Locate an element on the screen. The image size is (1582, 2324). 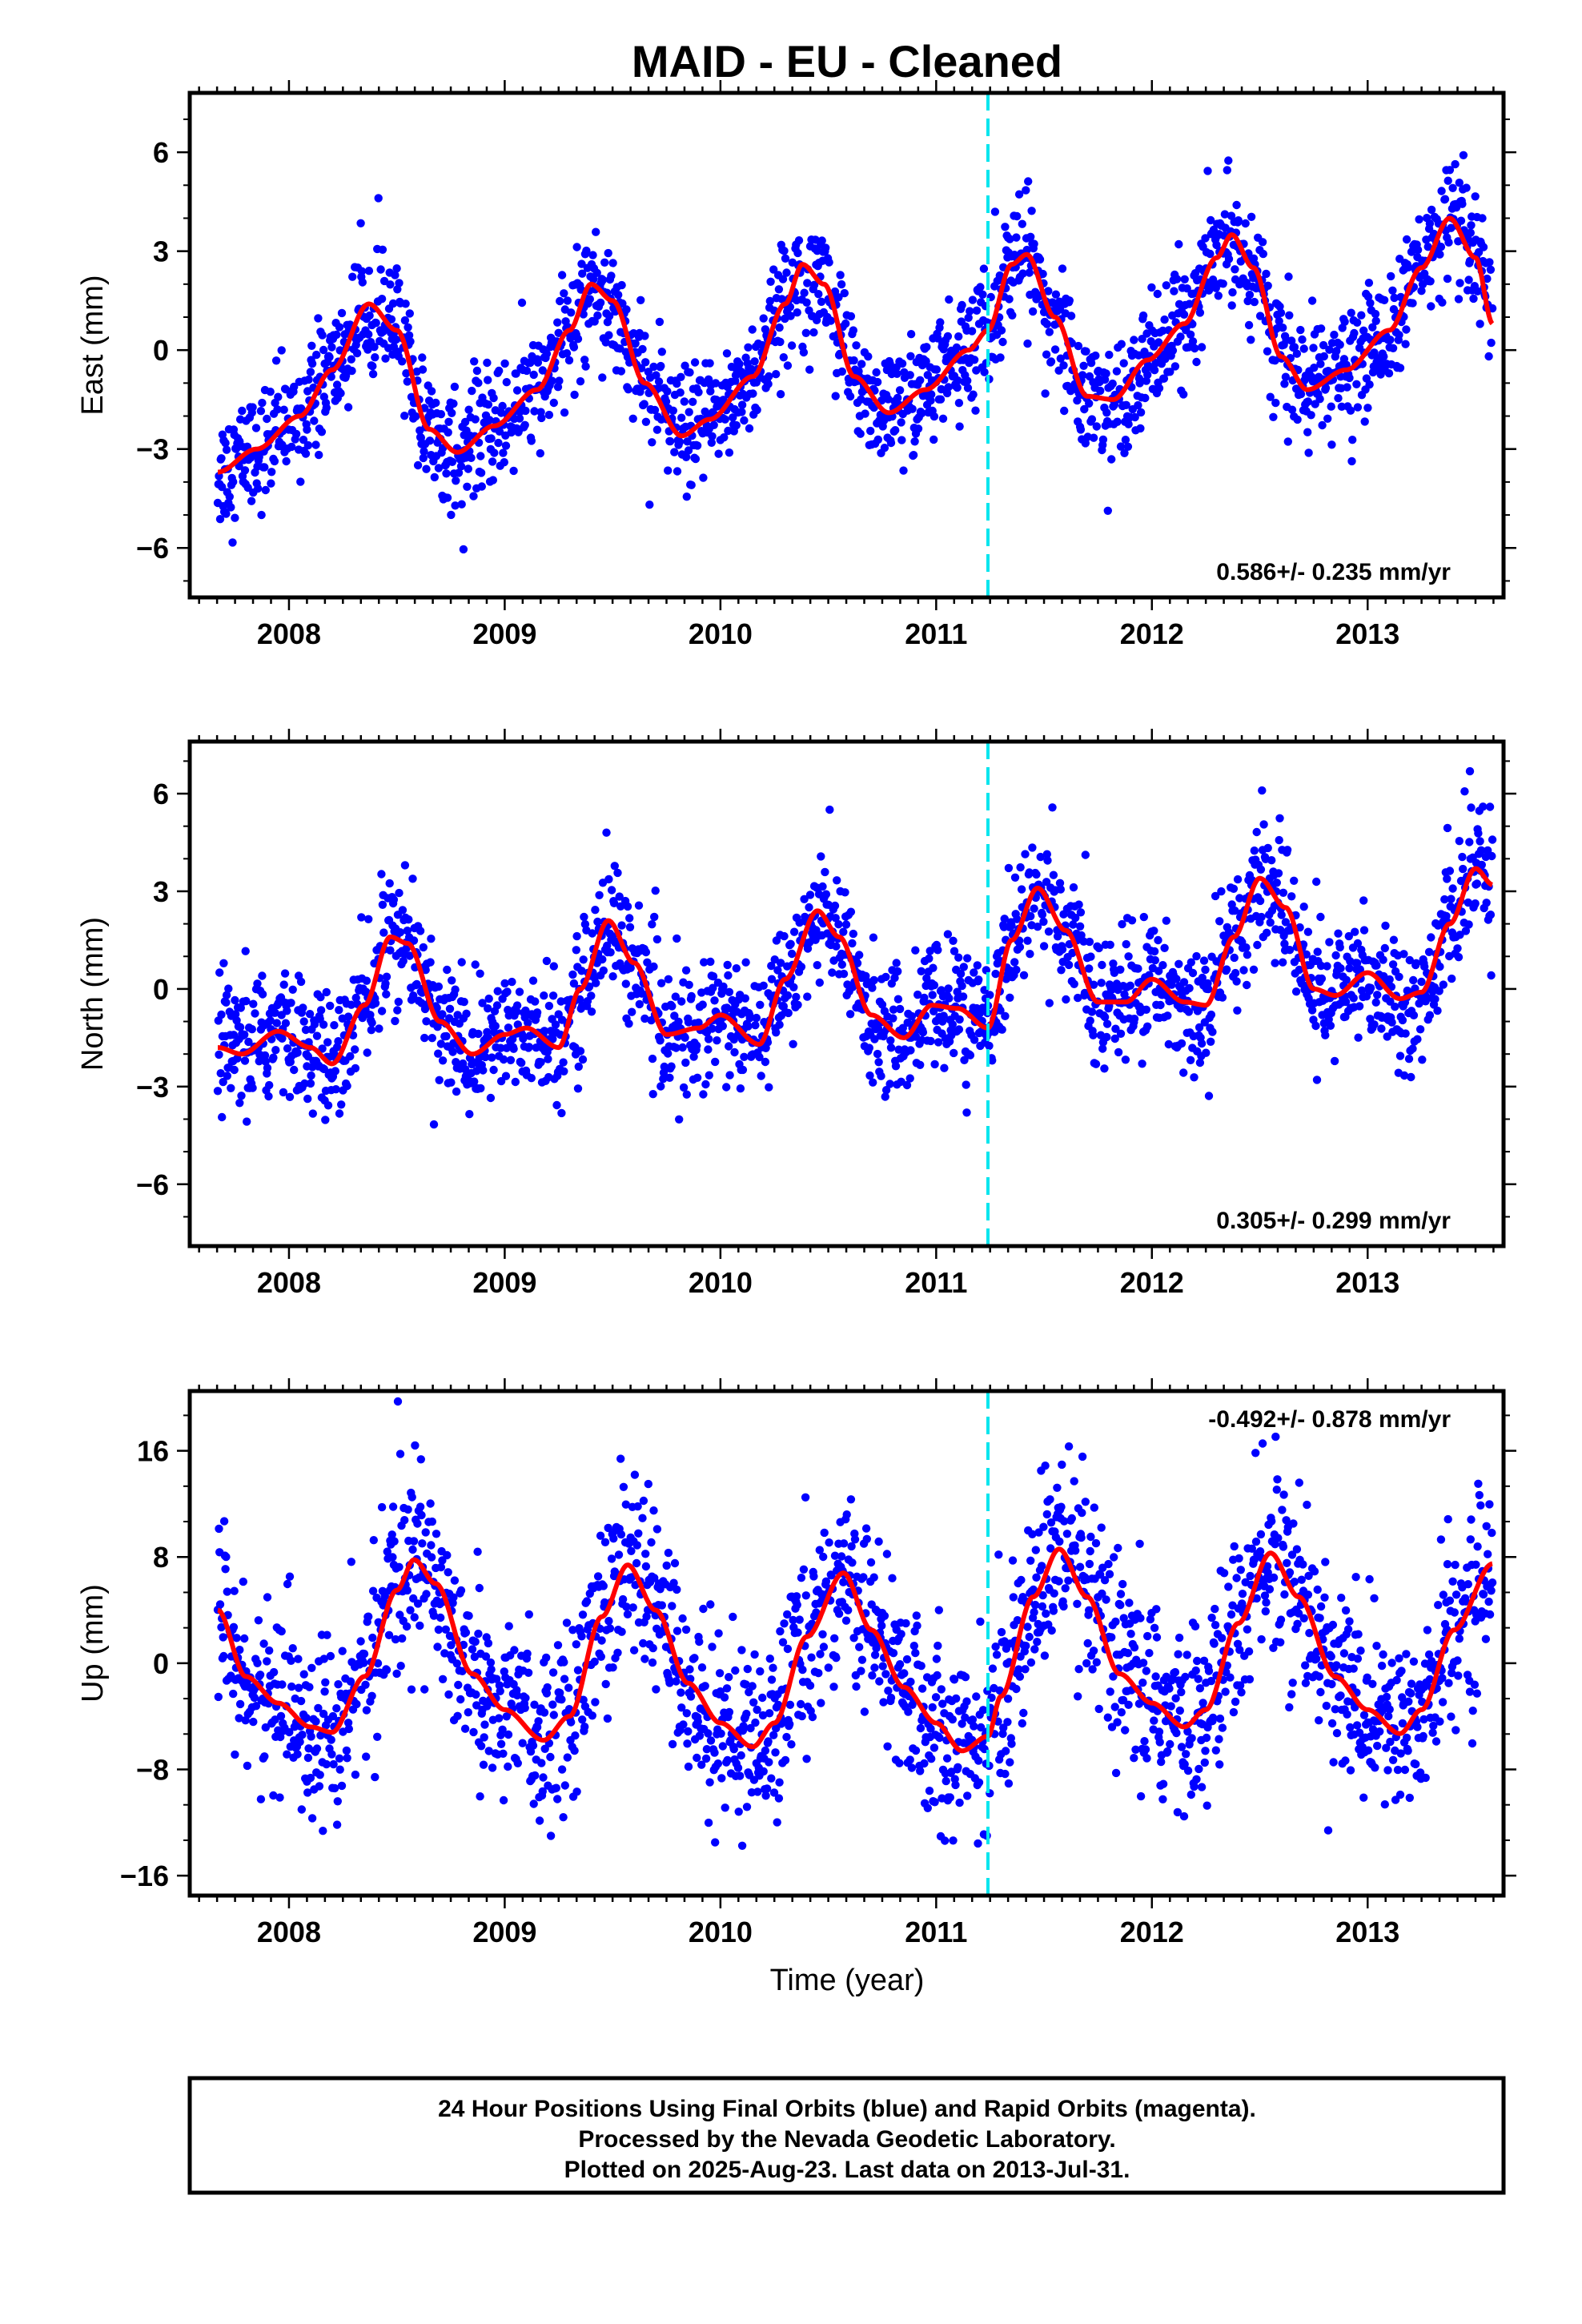
x-tick-label: 2010 is located at coordinates (721, 633).